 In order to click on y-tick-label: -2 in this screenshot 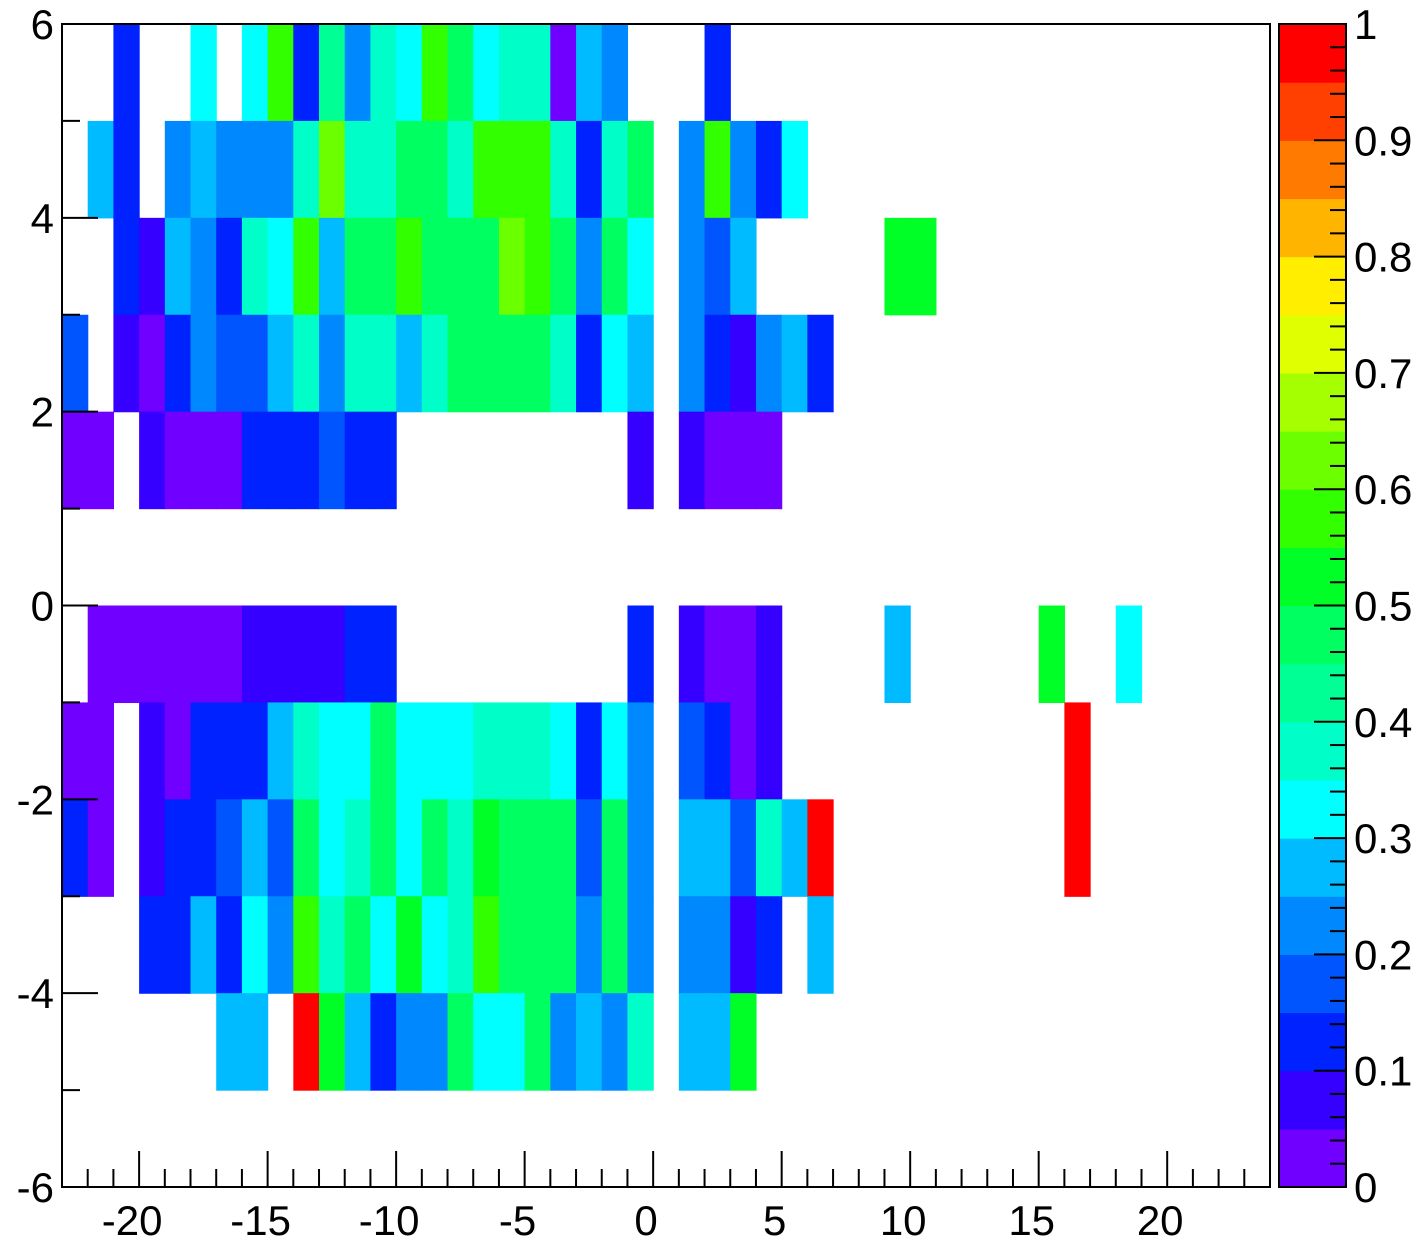, I will do `click(35, 799)`.